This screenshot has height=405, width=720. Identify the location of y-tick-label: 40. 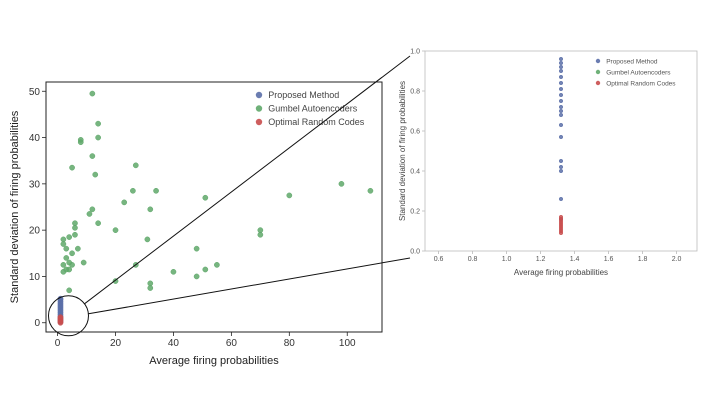
(35, 138).